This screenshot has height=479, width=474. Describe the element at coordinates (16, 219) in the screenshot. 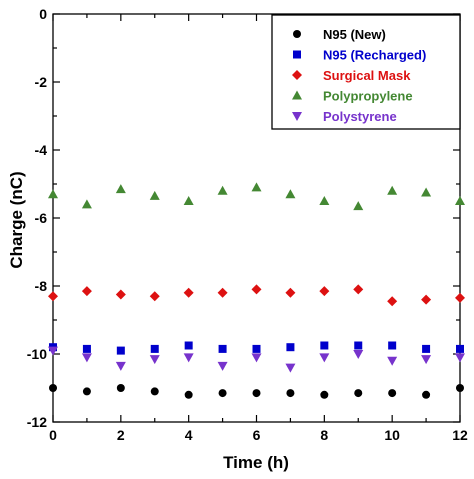

I see `y-axis-title: Charge (nC)` at that location.